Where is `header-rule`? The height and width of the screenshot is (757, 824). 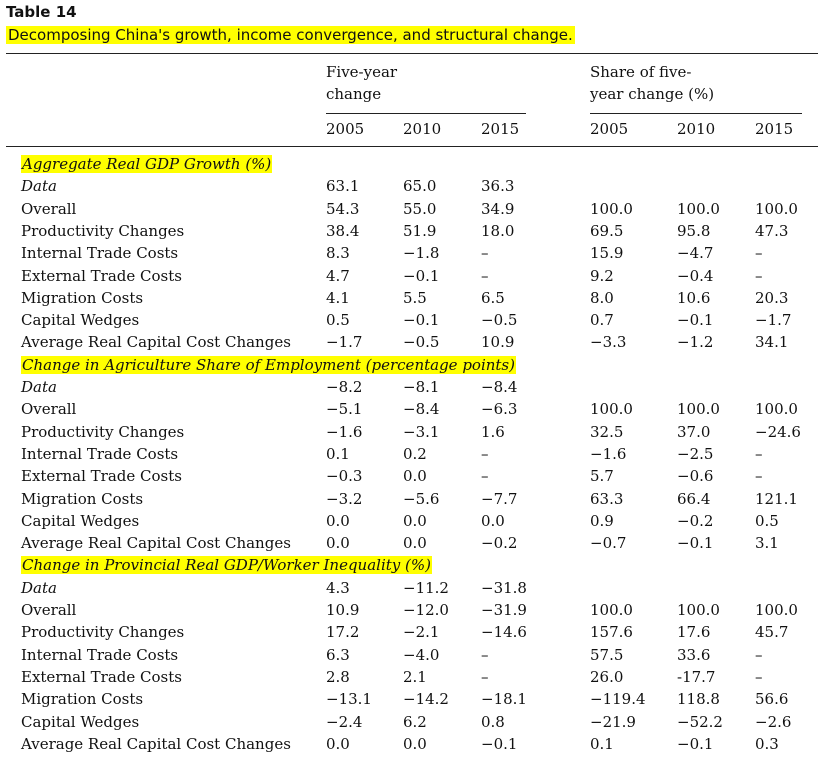 header-rule is located at coordinates (412, 146).